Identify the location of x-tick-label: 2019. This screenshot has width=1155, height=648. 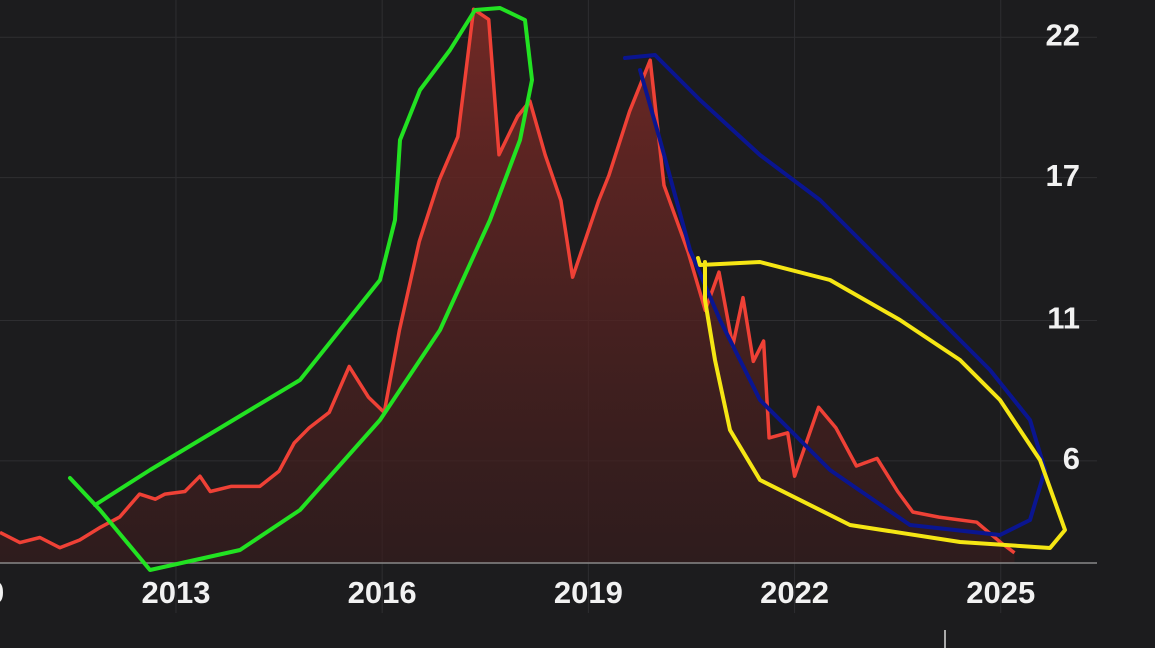
(588, 592).